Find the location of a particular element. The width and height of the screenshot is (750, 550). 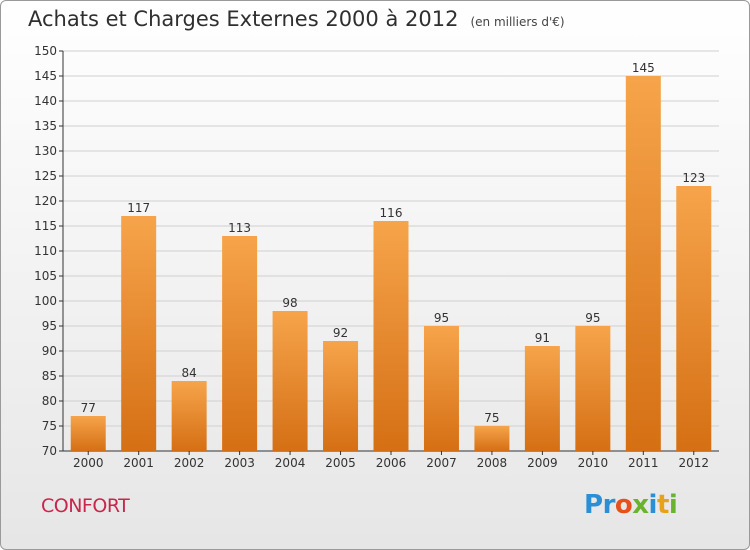

y-tick-label: 105 is located at coordinates (45, 276).